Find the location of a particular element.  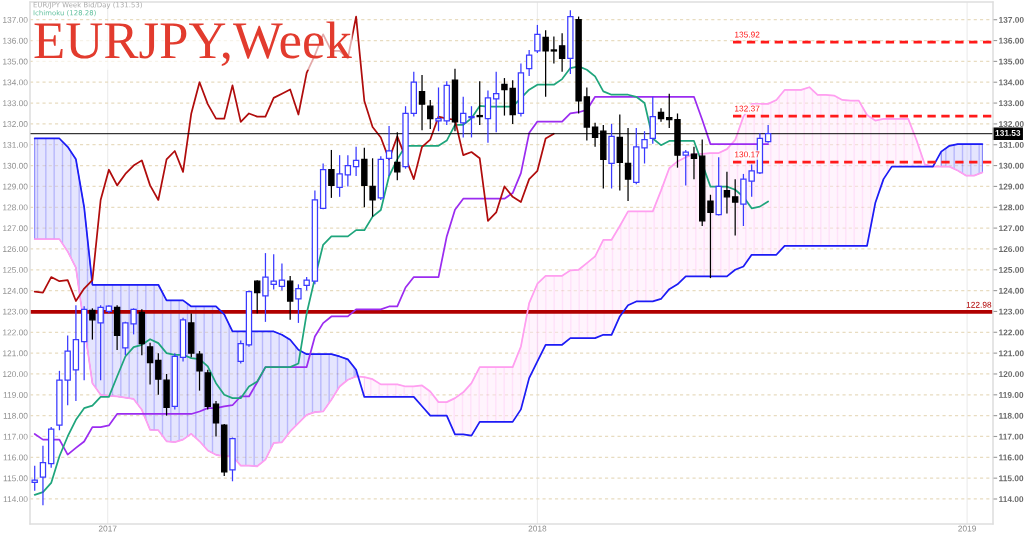

y-tick-label: 123.00 is located at coordinates (15, 311).